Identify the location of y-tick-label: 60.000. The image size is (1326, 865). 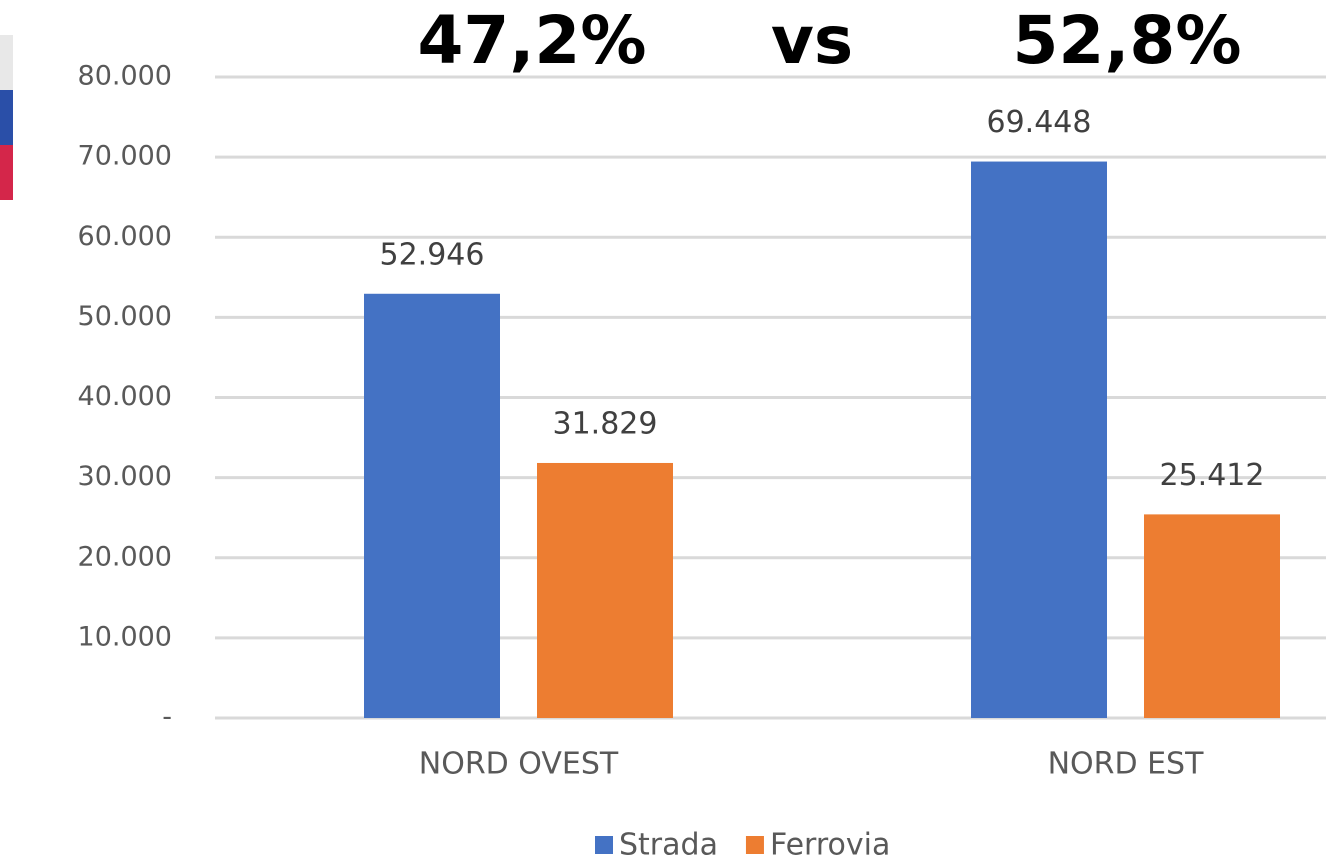
(125, 236).